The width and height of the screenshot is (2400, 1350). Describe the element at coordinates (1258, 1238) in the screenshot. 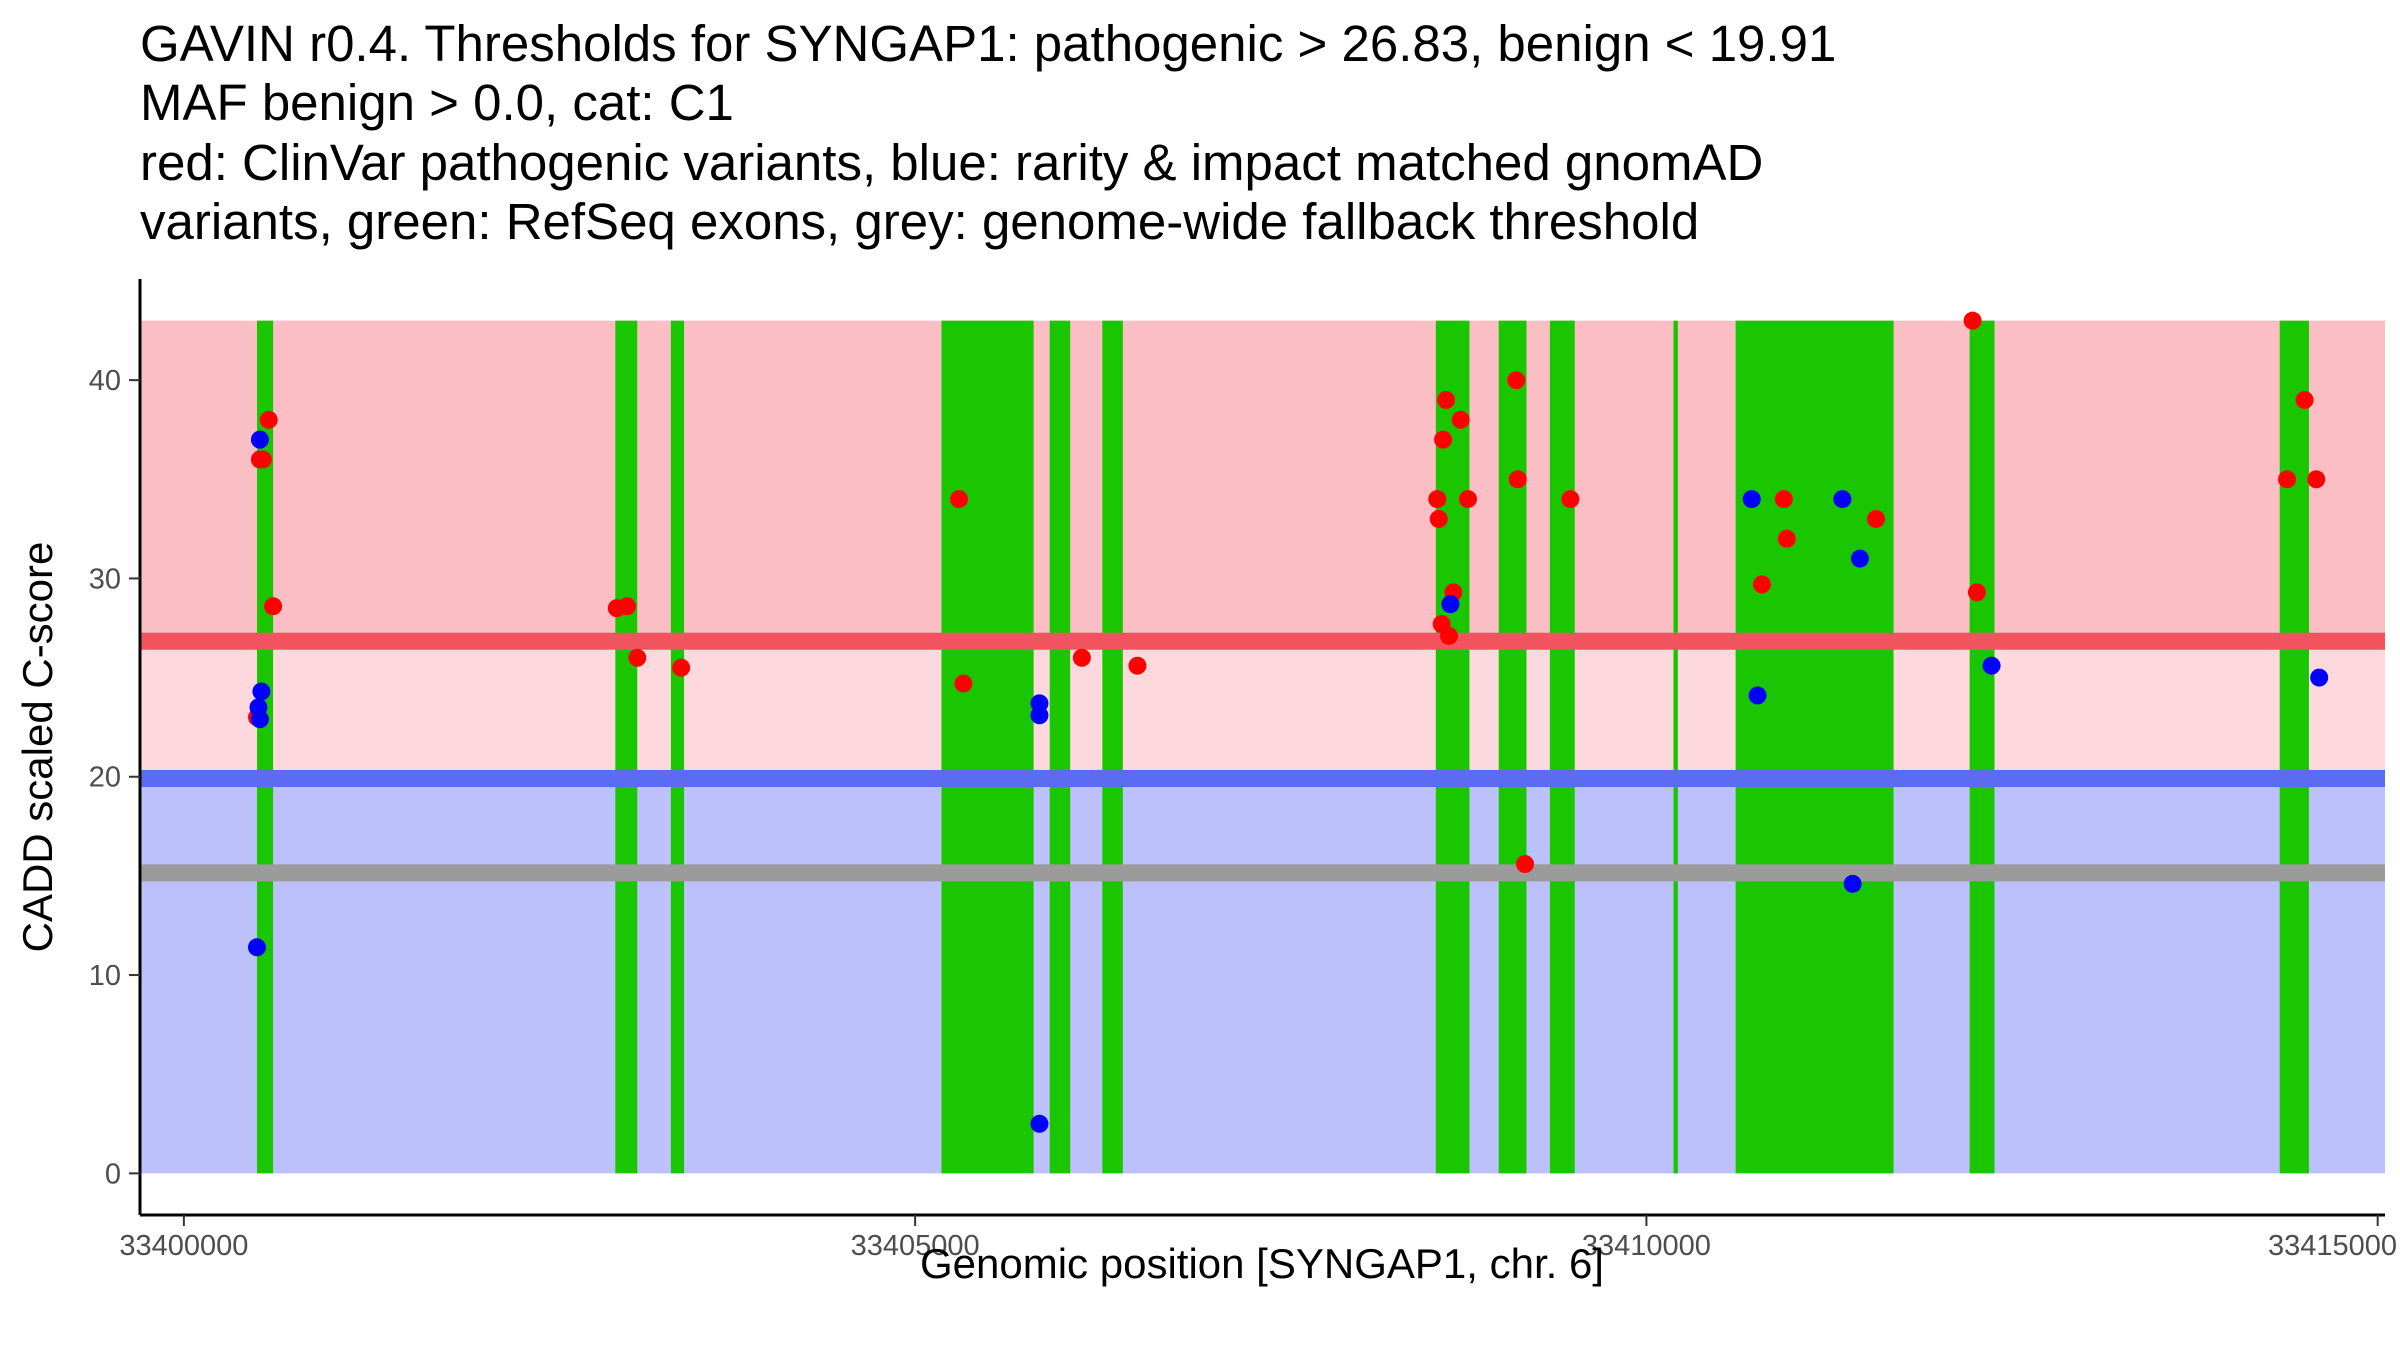

I see `x-axis-ticks: 33400000 33405000 33410000 33415000` at that location.